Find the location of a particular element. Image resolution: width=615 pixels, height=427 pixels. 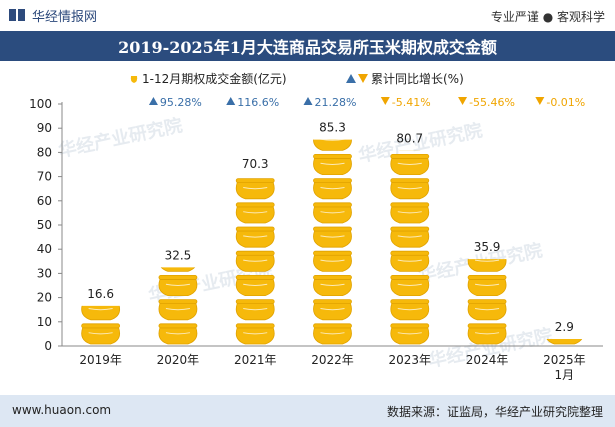

data-label: 16.6 is located at coordinates (100, 294).